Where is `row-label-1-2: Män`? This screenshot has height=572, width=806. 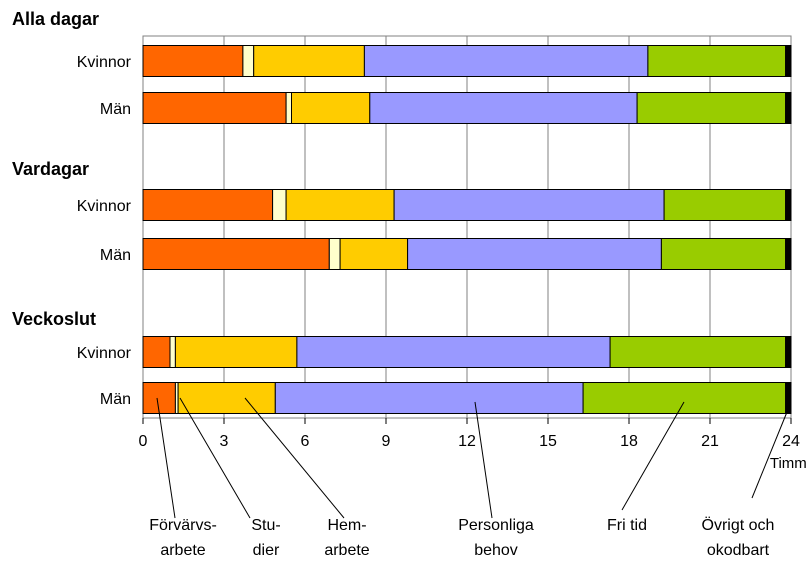
row-label-1-2: Män is located at coordinates (115, 109).